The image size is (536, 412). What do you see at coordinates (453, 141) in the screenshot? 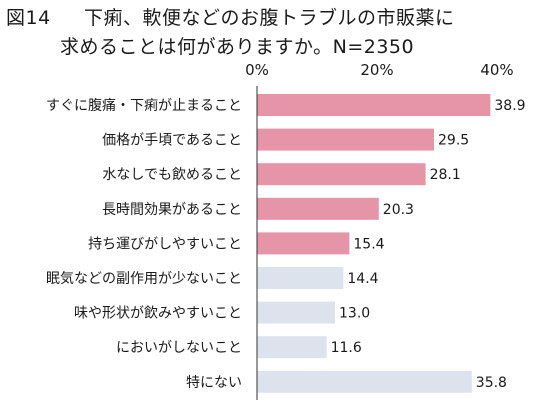
I see `value-label: 29.5` at bounding box center [453, 141].